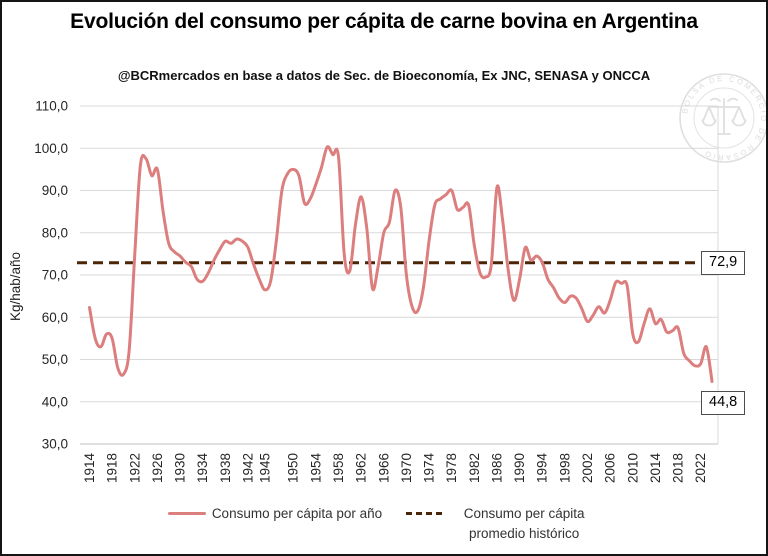 This screenshot has height=556, width=768. I want to click on seal-inner-ring, so click(724, 118).